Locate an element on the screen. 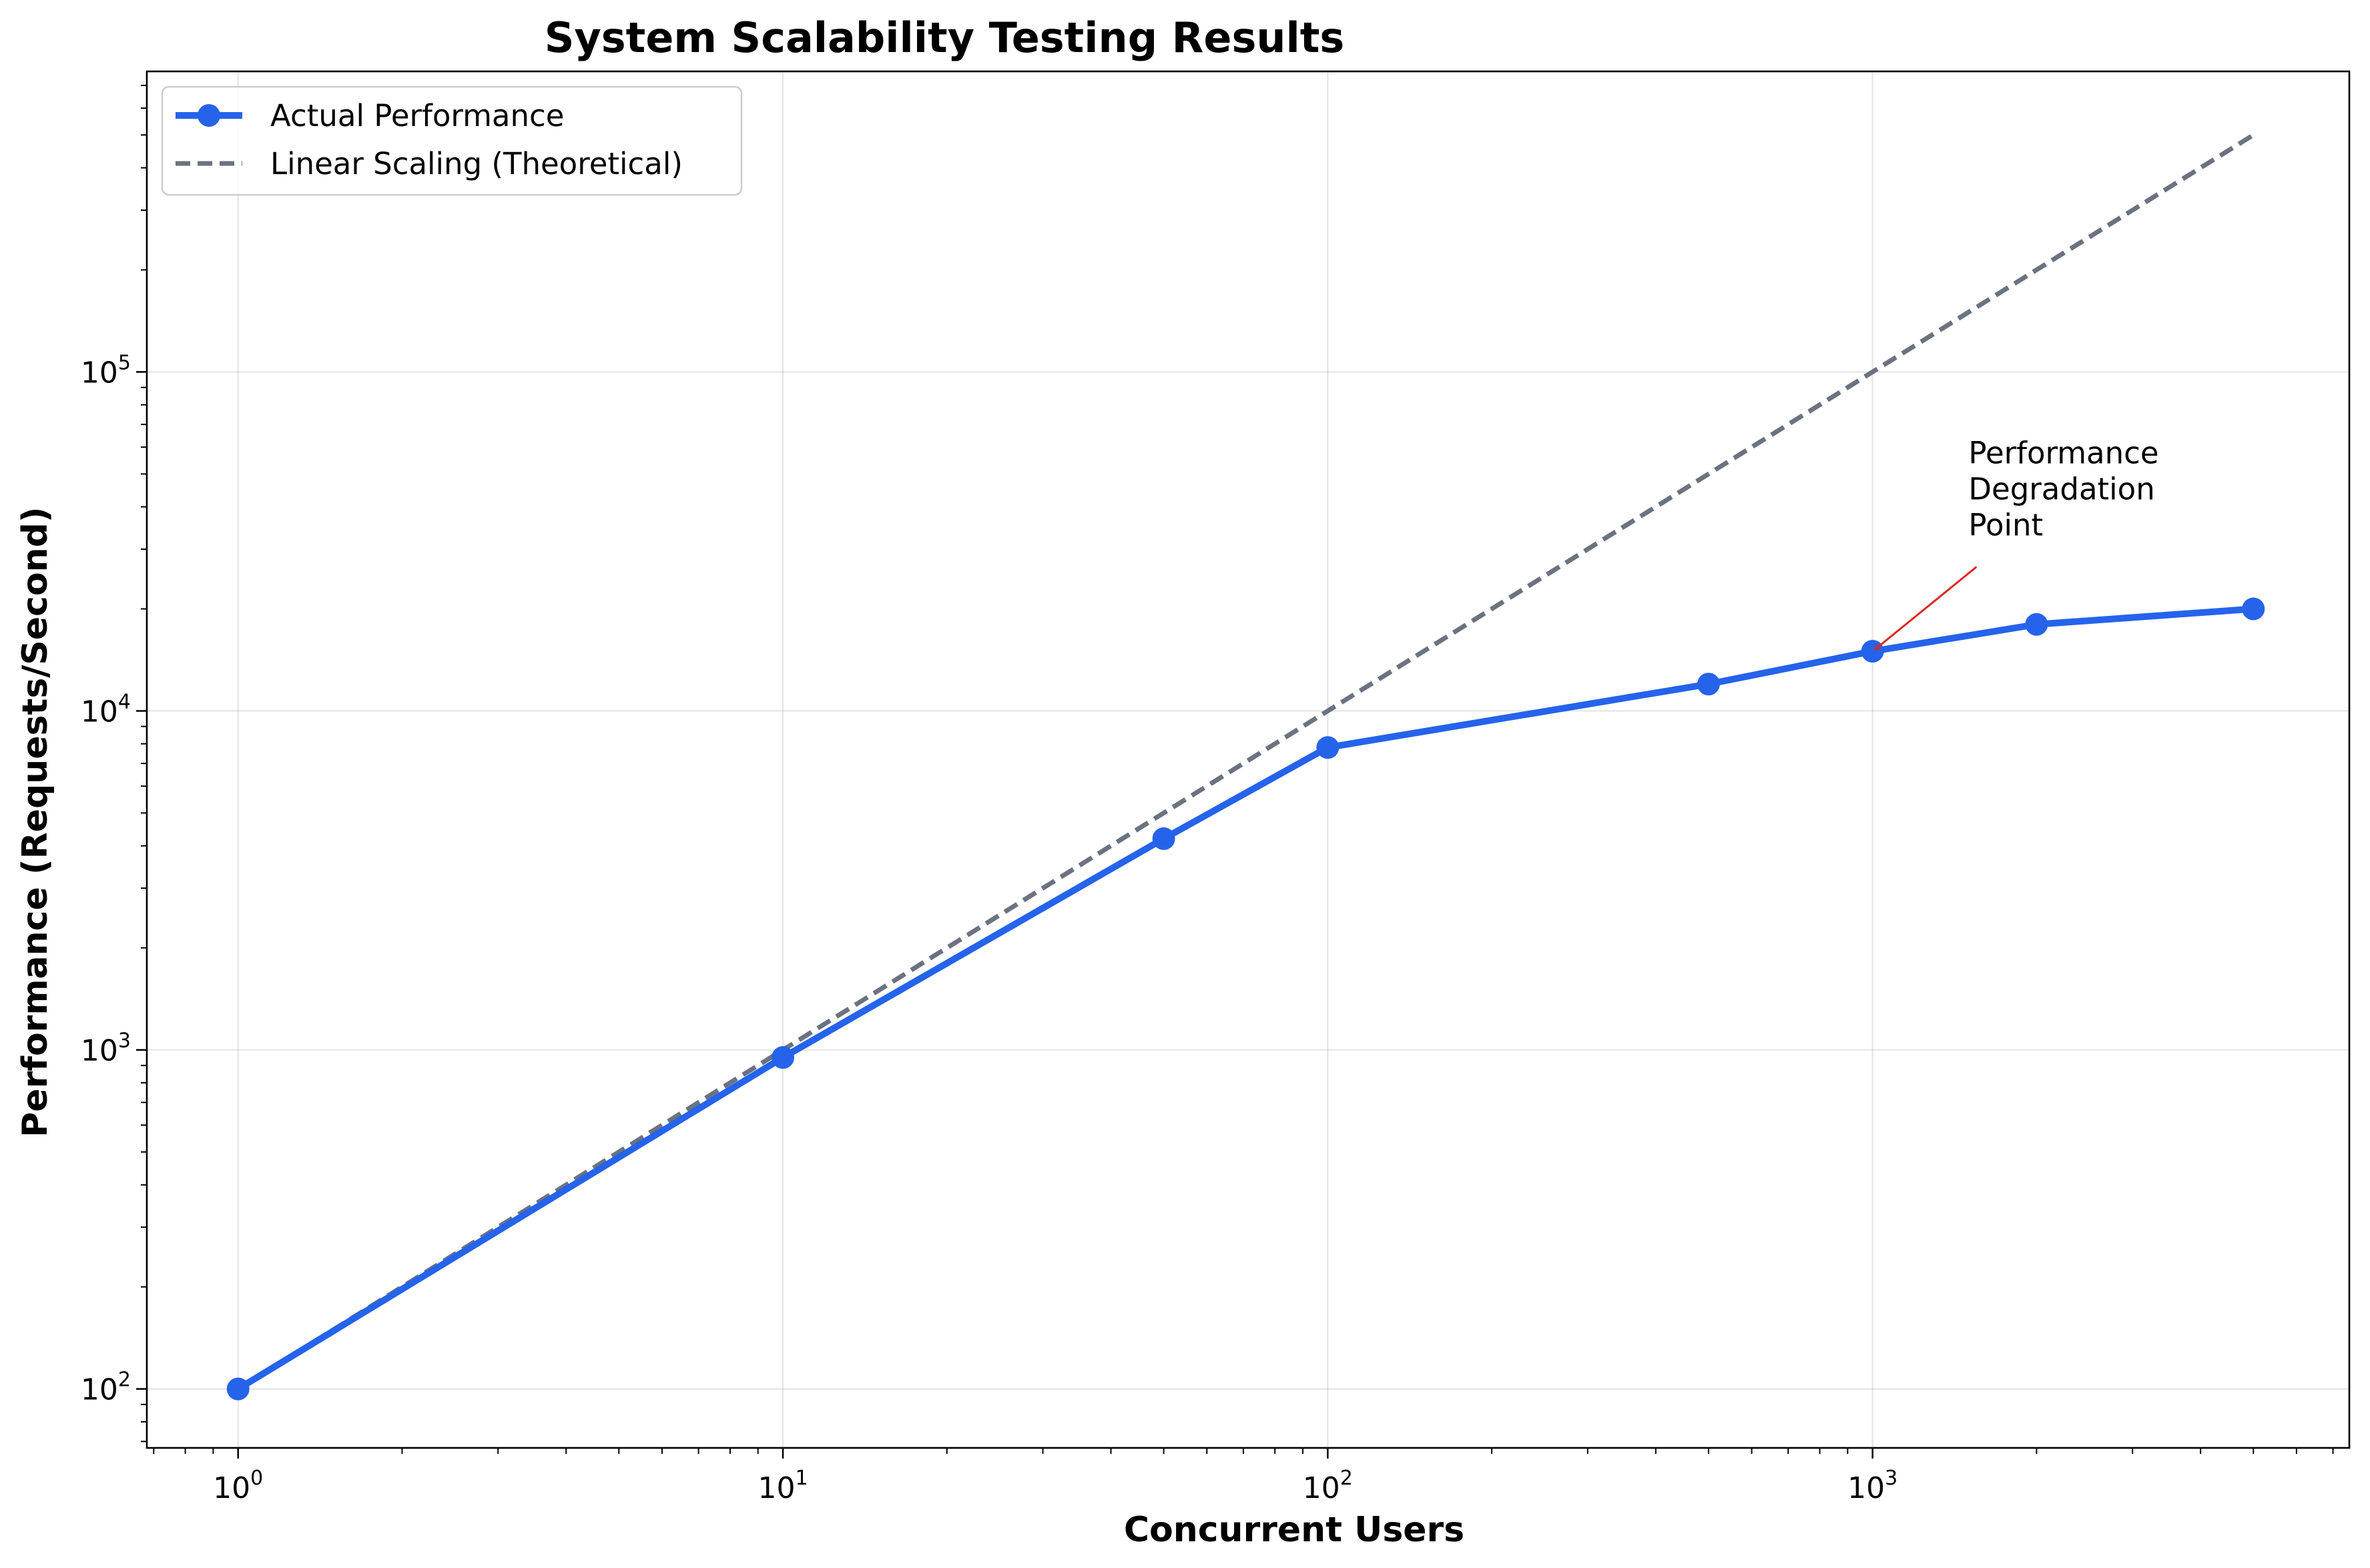  y-tick-label: 10⁵ is located at coordinates (106, 371).